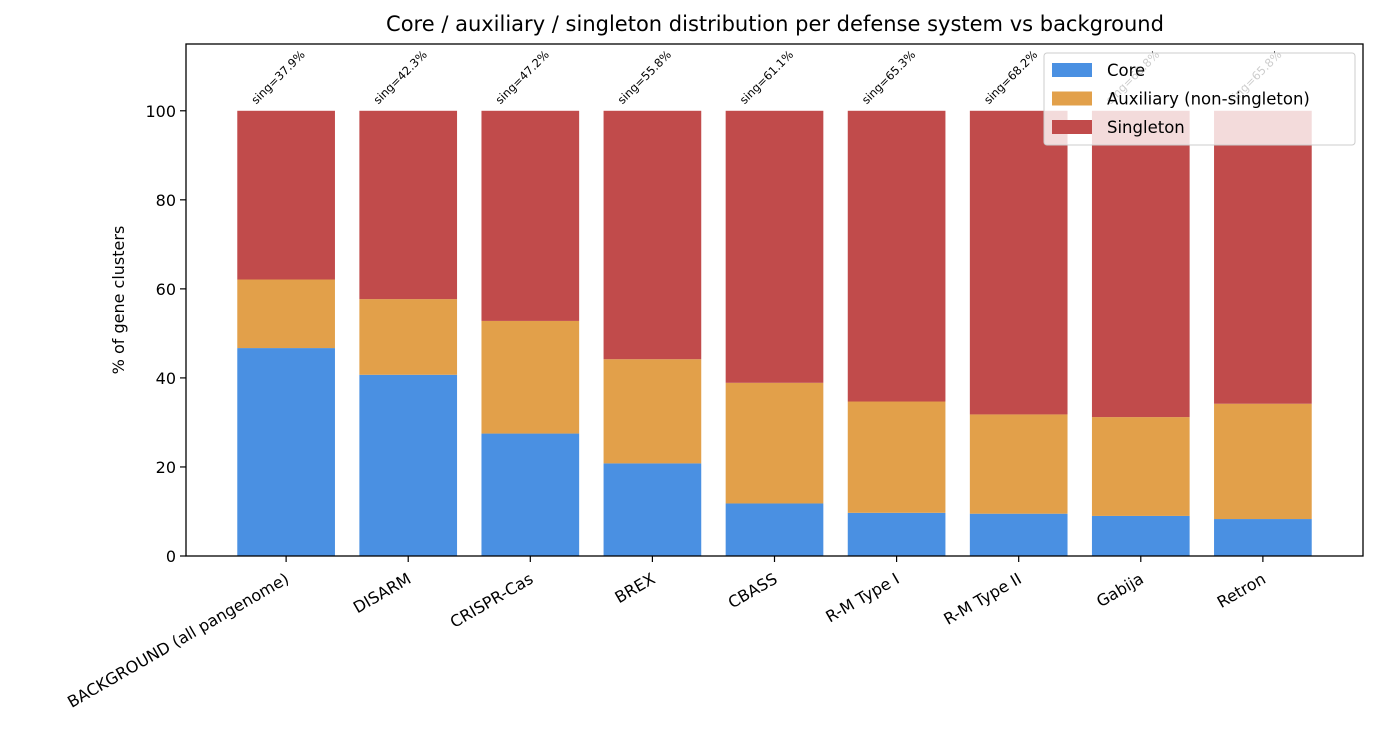 The image size is (1377, 754). What do you see at coordinates (491, 600) in the screenshot?
I see `x-tick-label: CRISPR-Cas` at bounding box center [491, 600].